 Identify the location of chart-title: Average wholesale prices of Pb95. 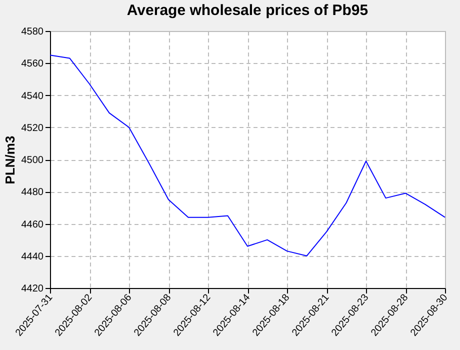
(247, 10).